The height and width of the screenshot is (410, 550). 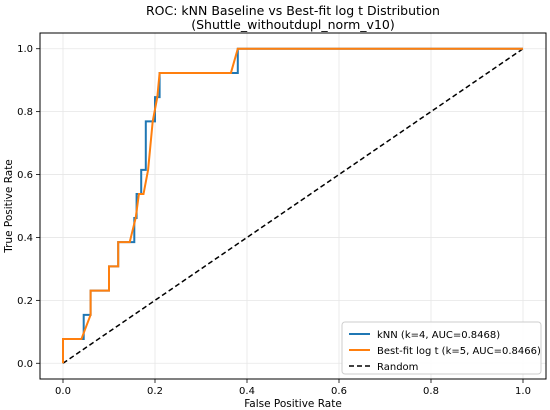 I want to click on x-tick-label: 0.8, so click(x=431, y=391).